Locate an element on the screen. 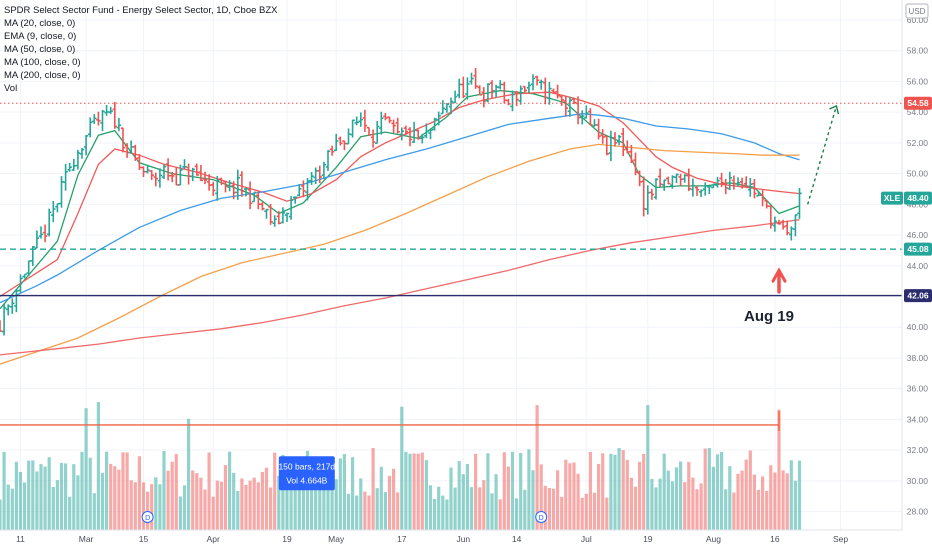  last-price-tag is located at coordinates (918, 198).